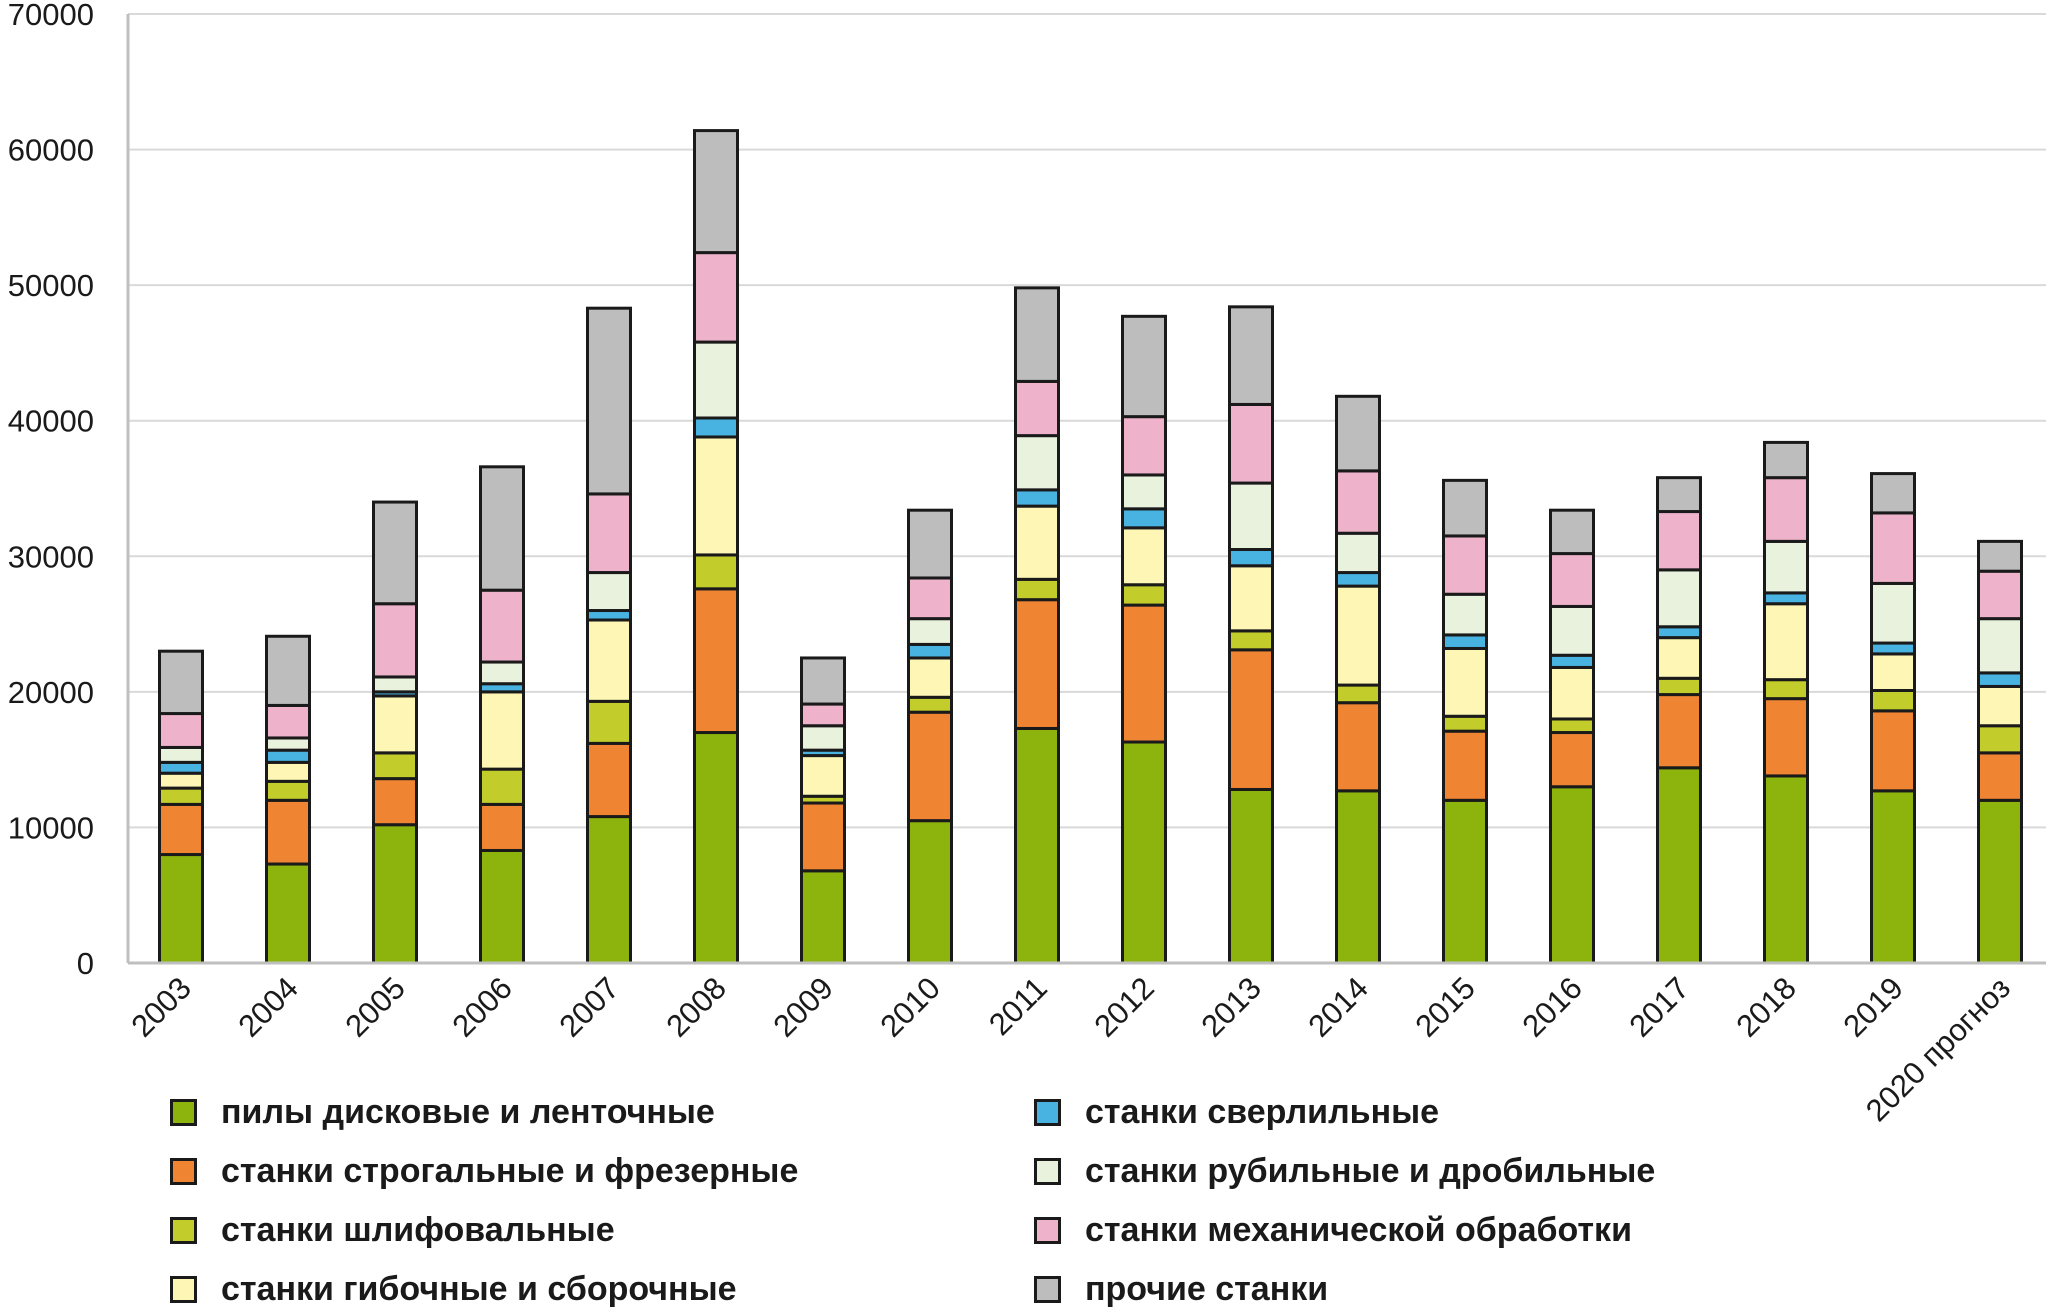 This screenshot has height=1309, width=2048. Describe the element at coordinates (51, 16) in the screenshot. I see `y-tick-label: 70000` at that location.